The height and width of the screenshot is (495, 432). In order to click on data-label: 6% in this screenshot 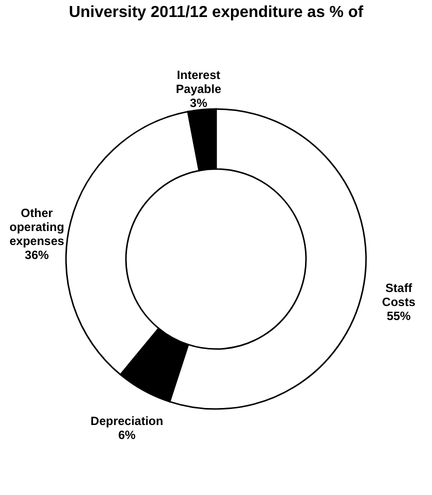, I will do `click(127, 435)`.